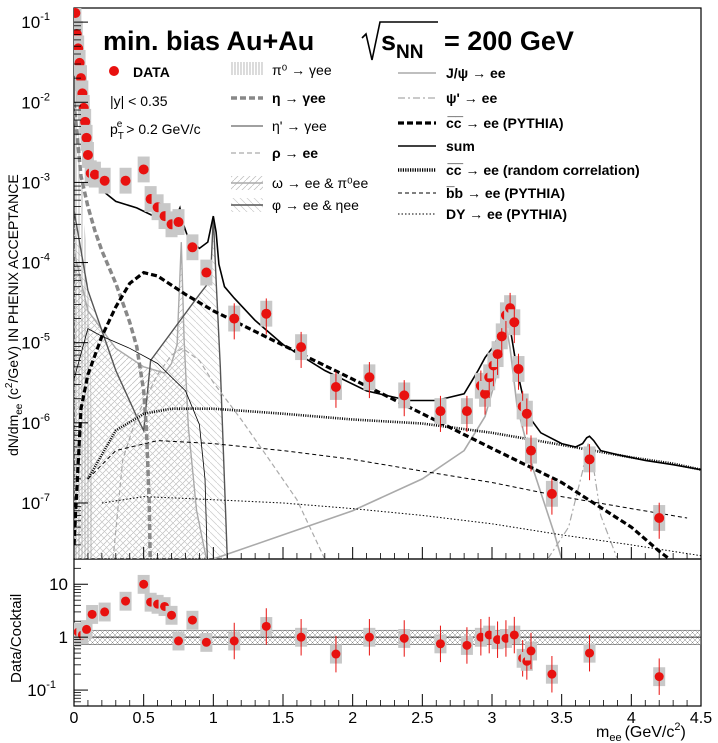 This screenshot has height=743, width=718. Describe the element at coordinates (141, 443) in the screenshot. I see `eta-prime-curve` at that location.